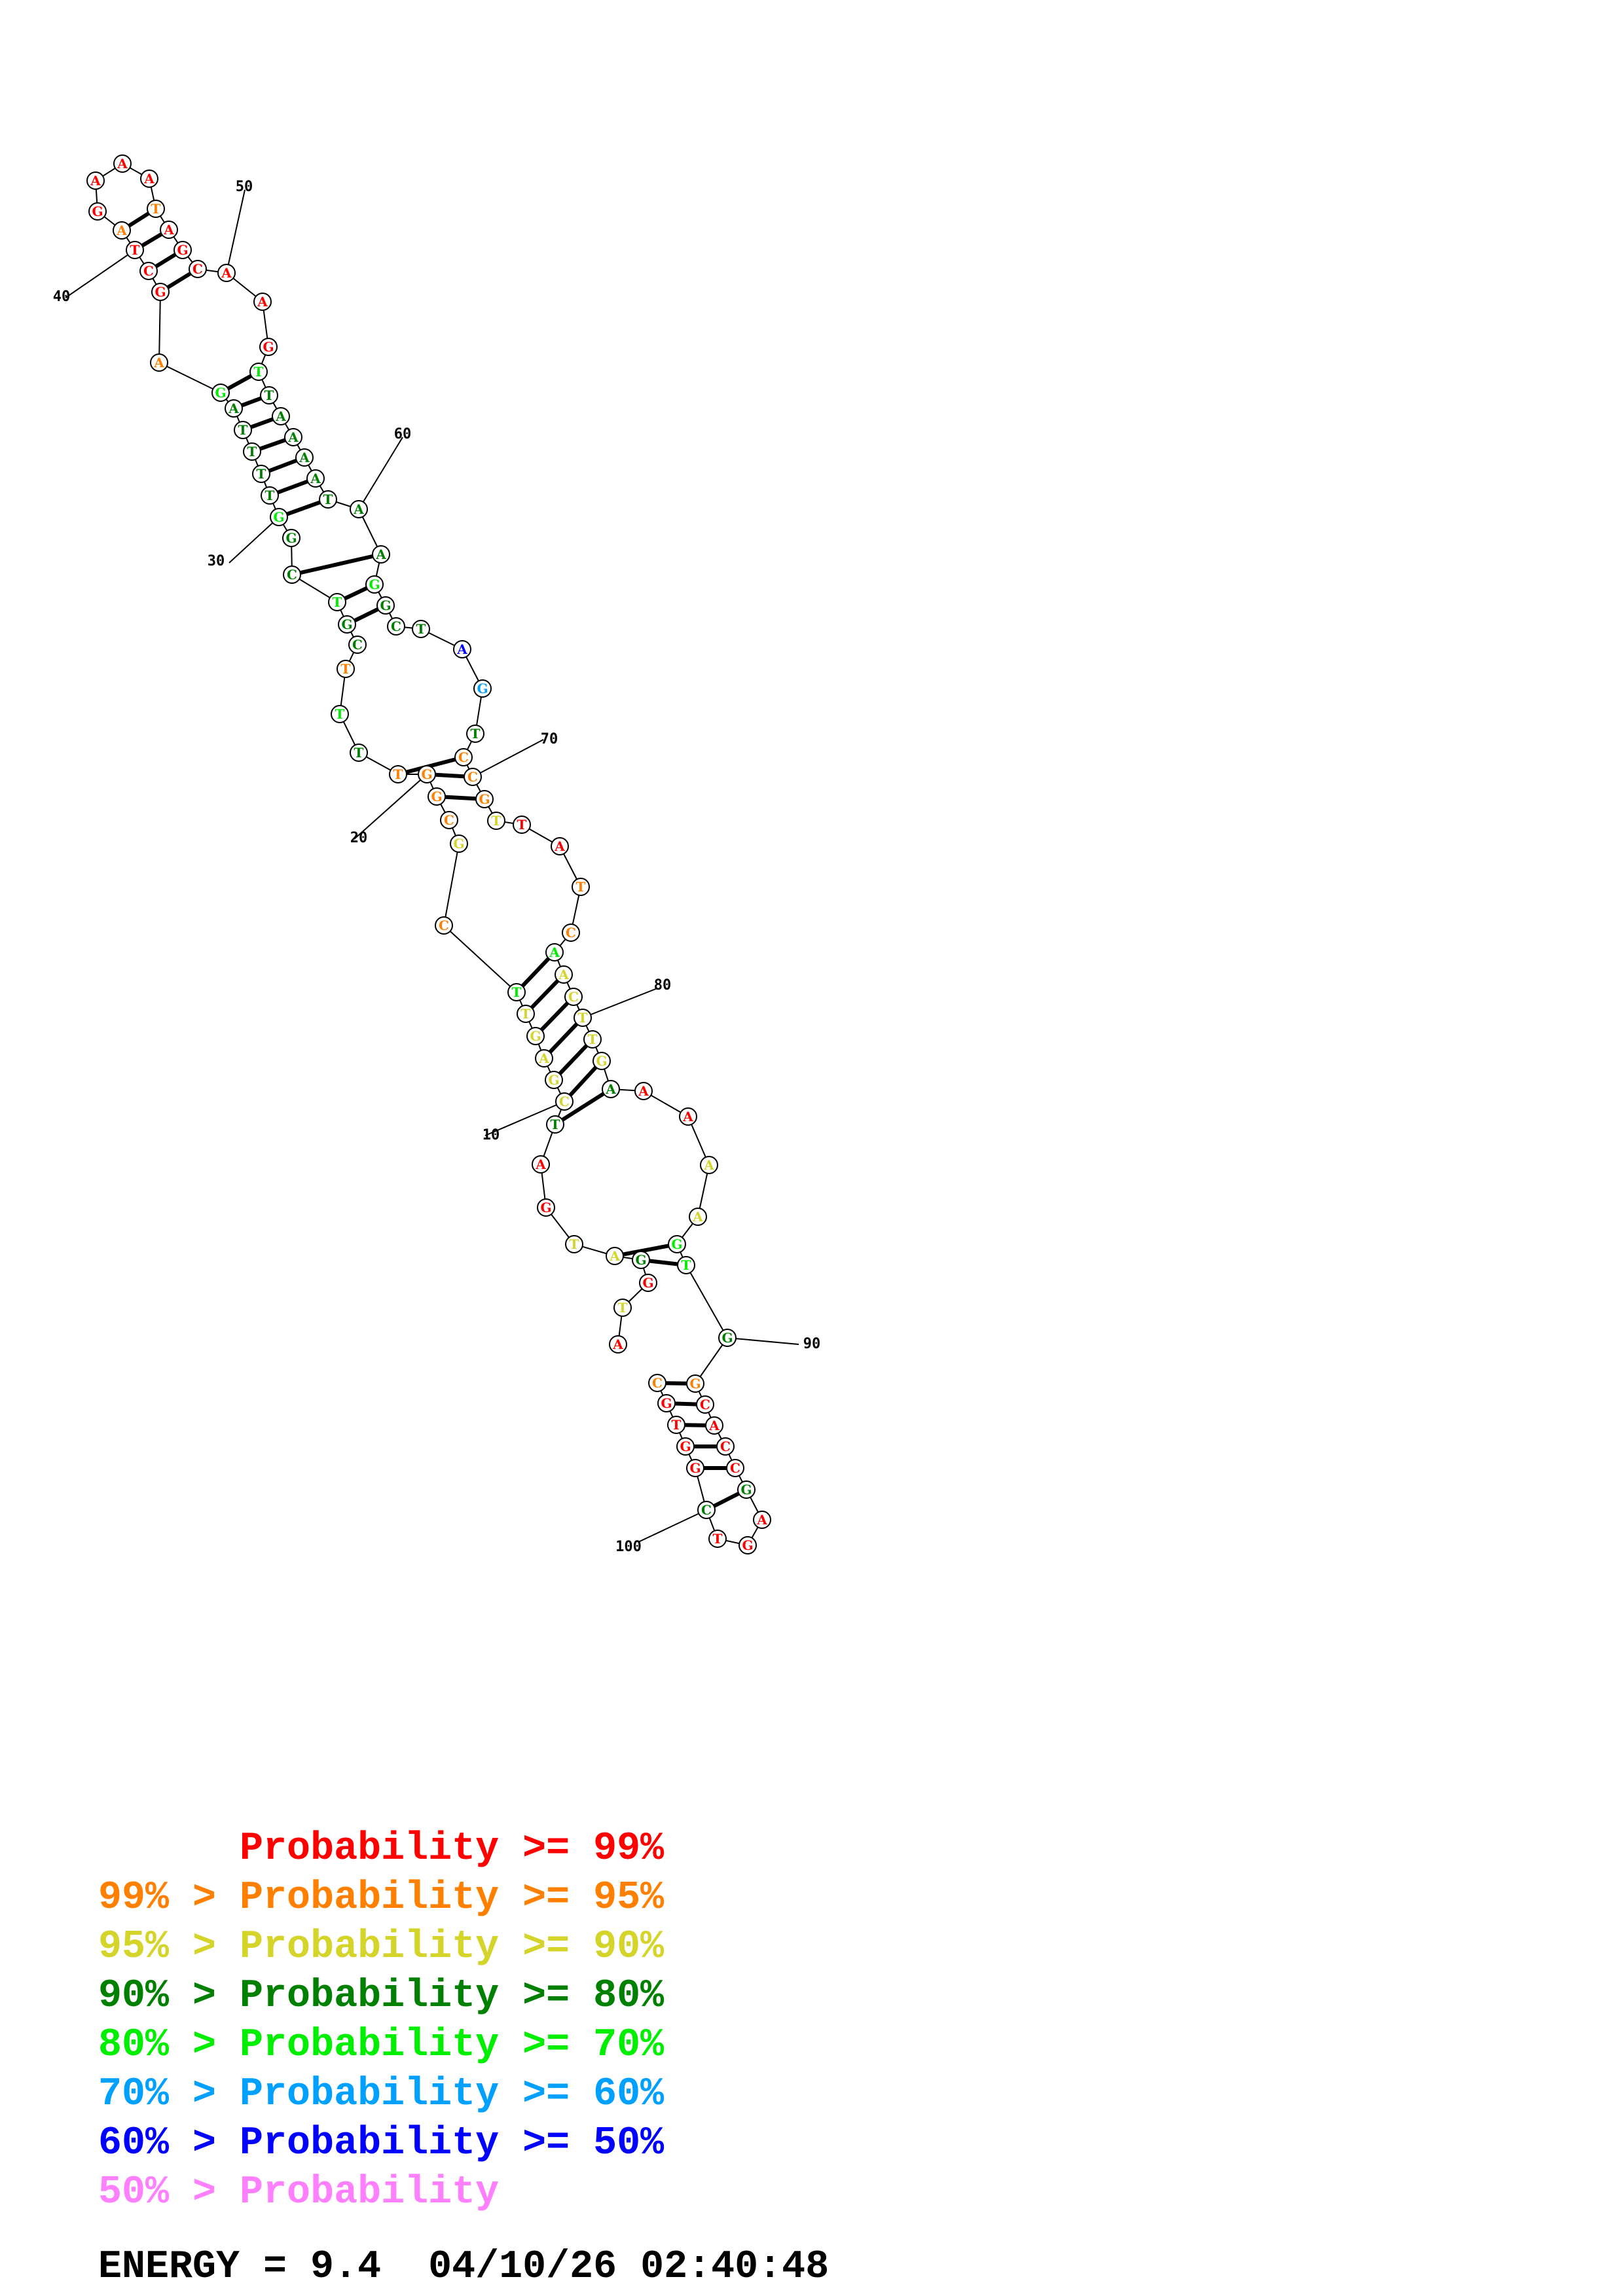  What do you see at coordinates (491, 1135) in the screenshot?
I see `tick-label: 10` at bounding box center [491, 1135].